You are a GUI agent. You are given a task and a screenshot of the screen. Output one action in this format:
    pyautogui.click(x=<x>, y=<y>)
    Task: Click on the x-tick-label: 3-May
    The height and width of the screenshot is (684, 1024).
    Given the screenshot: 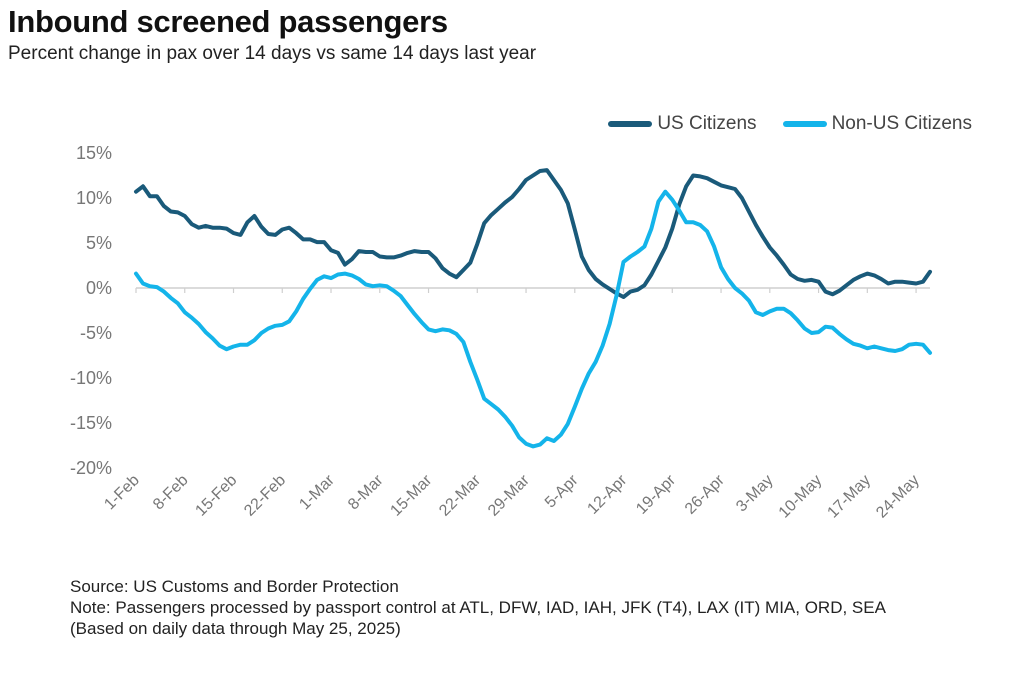 What is the action you would take?
    pyautogui.click(x=754, y=493)
    